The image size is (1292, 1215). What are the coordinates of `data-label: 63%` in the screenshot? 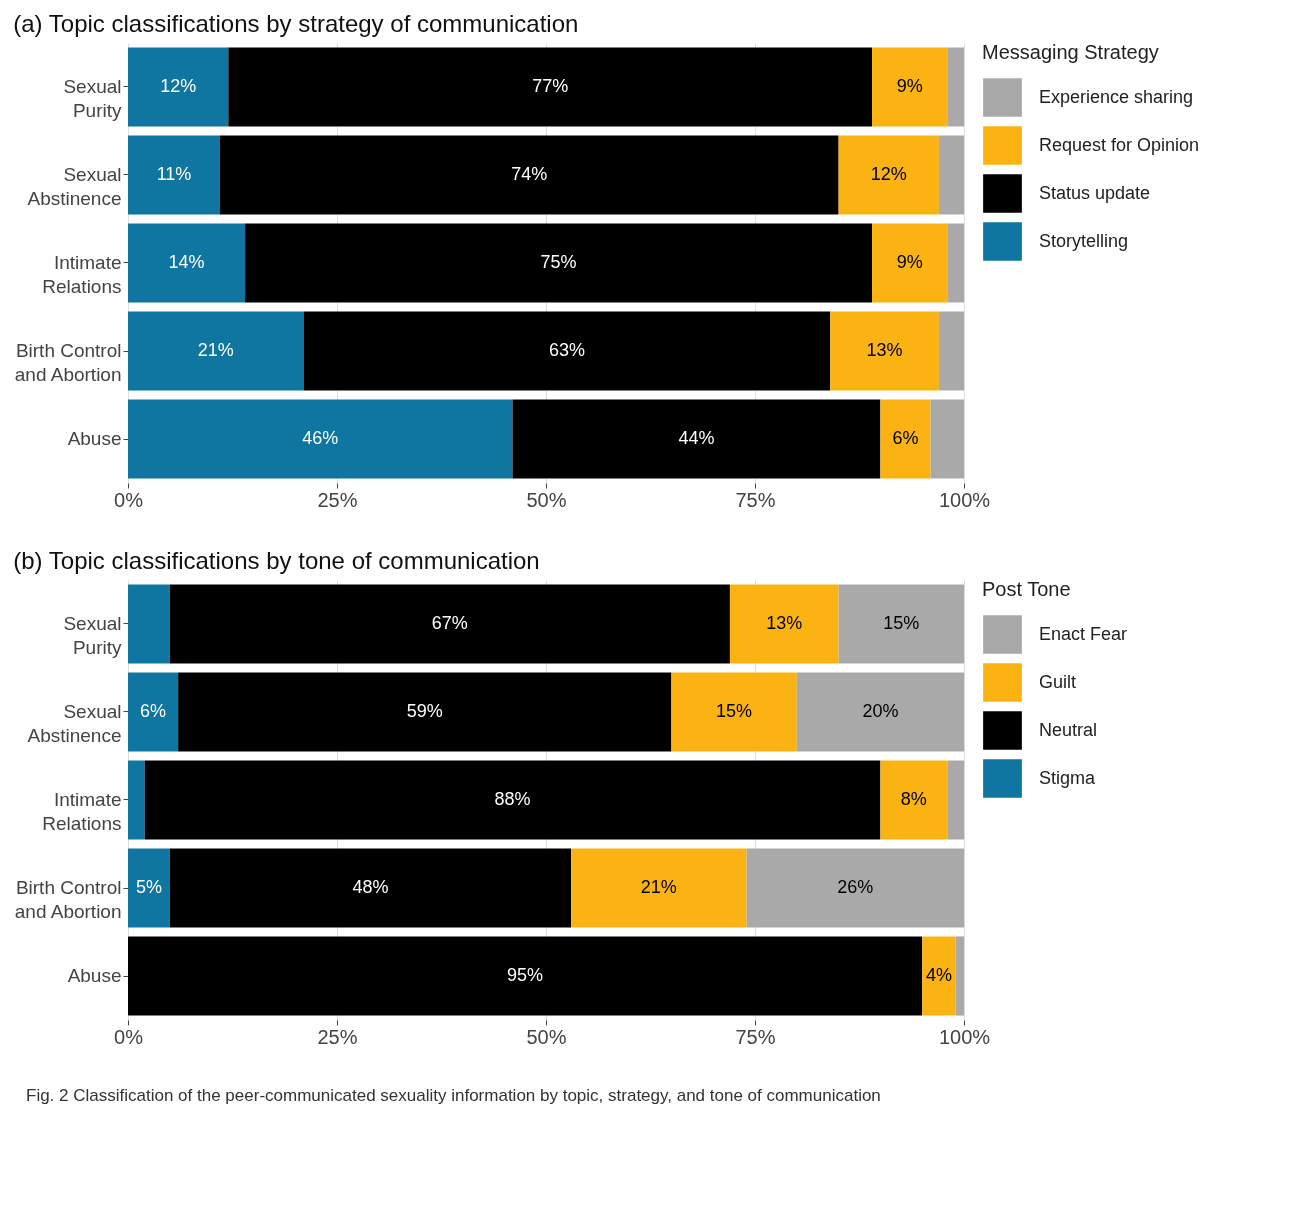 It's located at (566, 350).